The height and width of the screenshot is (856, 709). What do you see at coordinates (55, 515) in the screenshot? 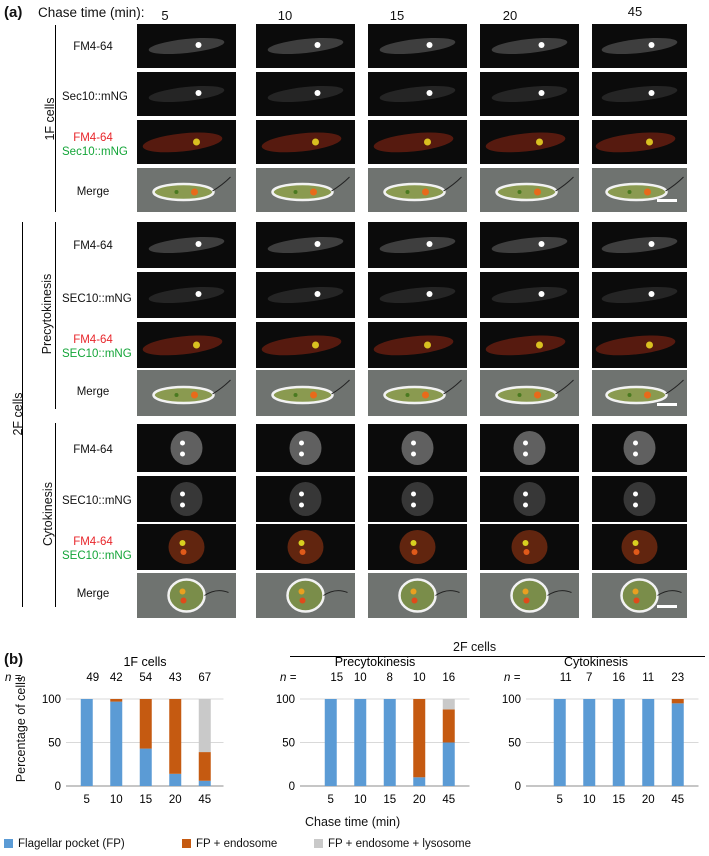
I see `bracket-cytokinesis` at bounding box center [55, 515].